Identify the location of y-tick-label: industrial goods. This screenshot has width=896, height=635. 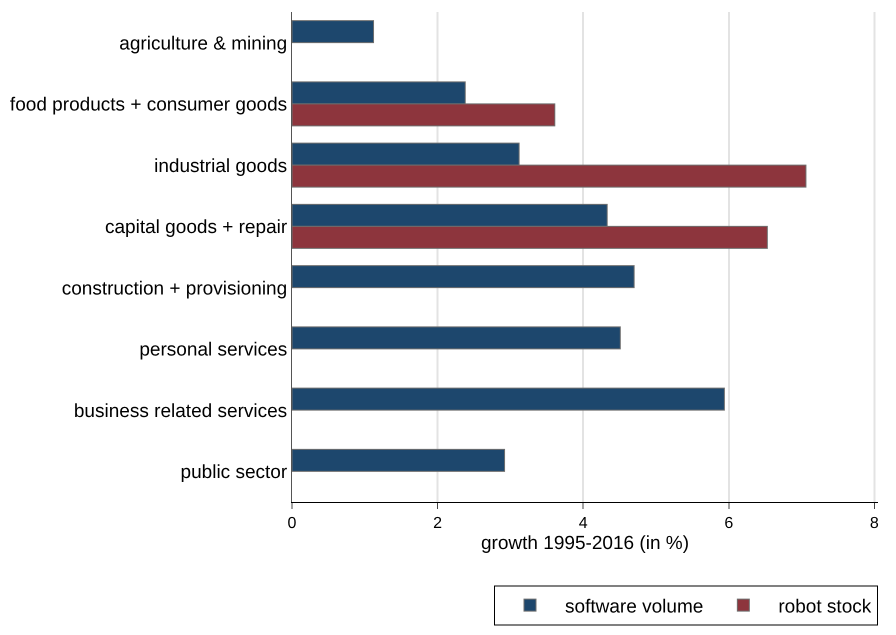
(221, 166).